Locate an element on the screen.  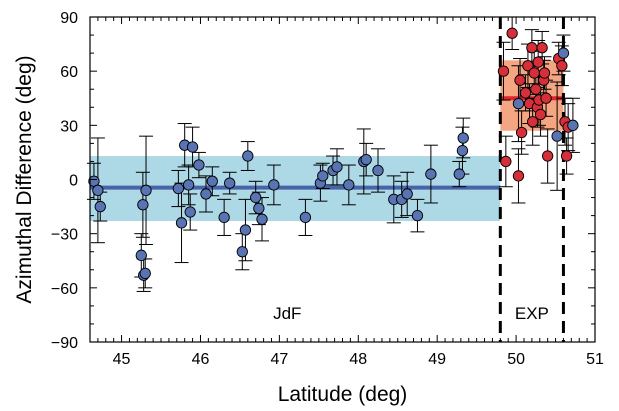
y-tick-label: 90 is located at coordinates (69, 18).